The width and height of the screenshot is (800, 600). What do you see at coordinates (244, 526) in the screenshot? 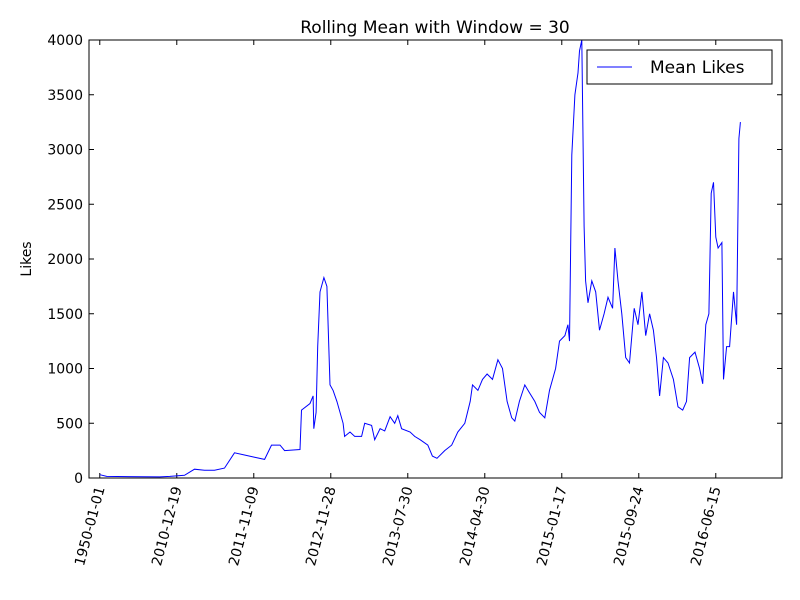
I see `x-tick-label: 2011-11-09` at bounding box center [244, 526].